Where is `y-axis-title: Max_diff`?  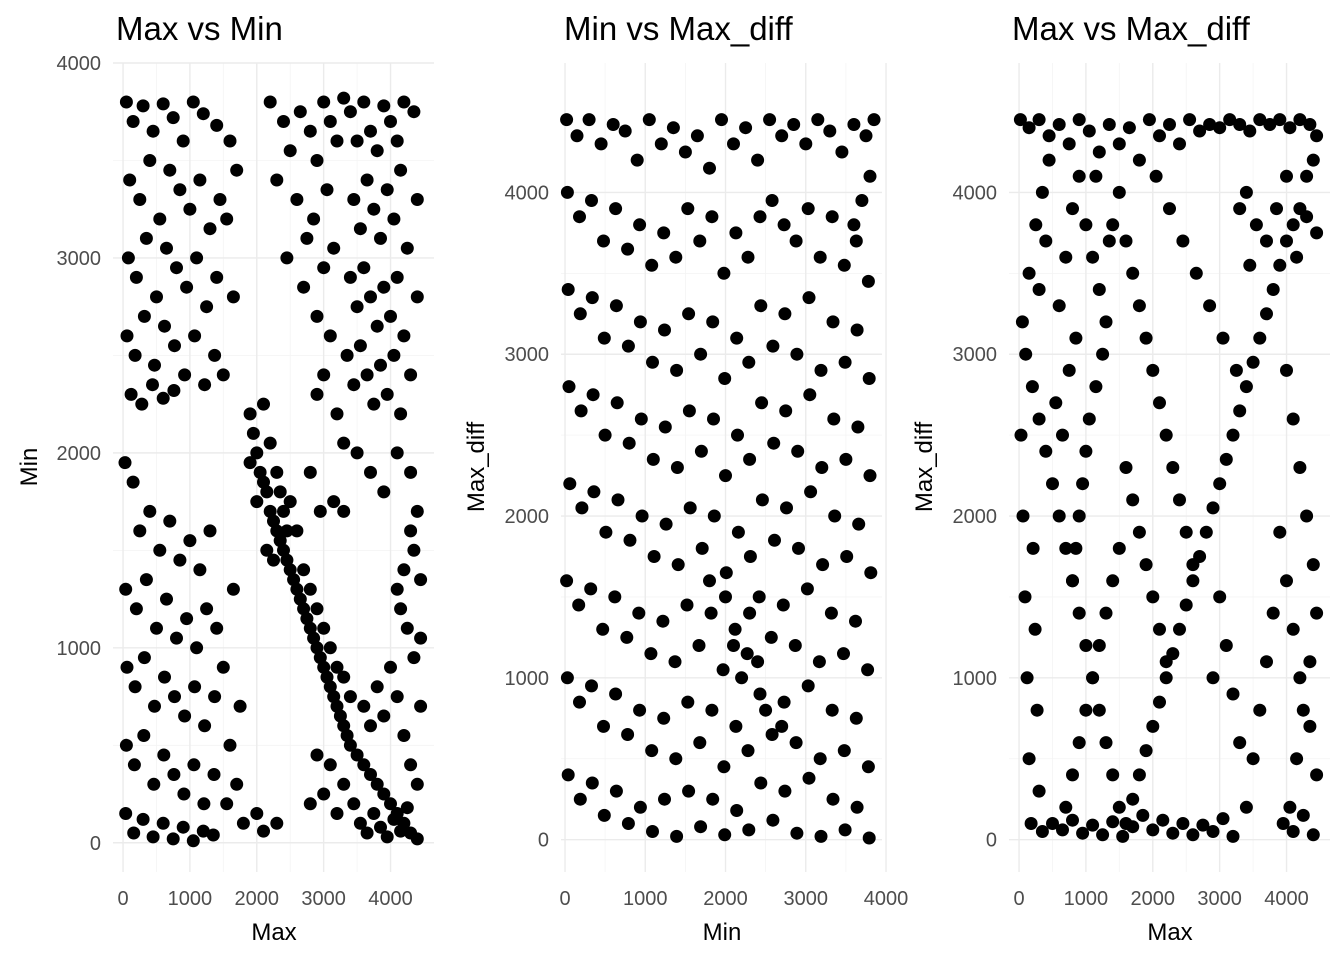 y-axis-title: Max_diff is located at coordinates (924, 467).